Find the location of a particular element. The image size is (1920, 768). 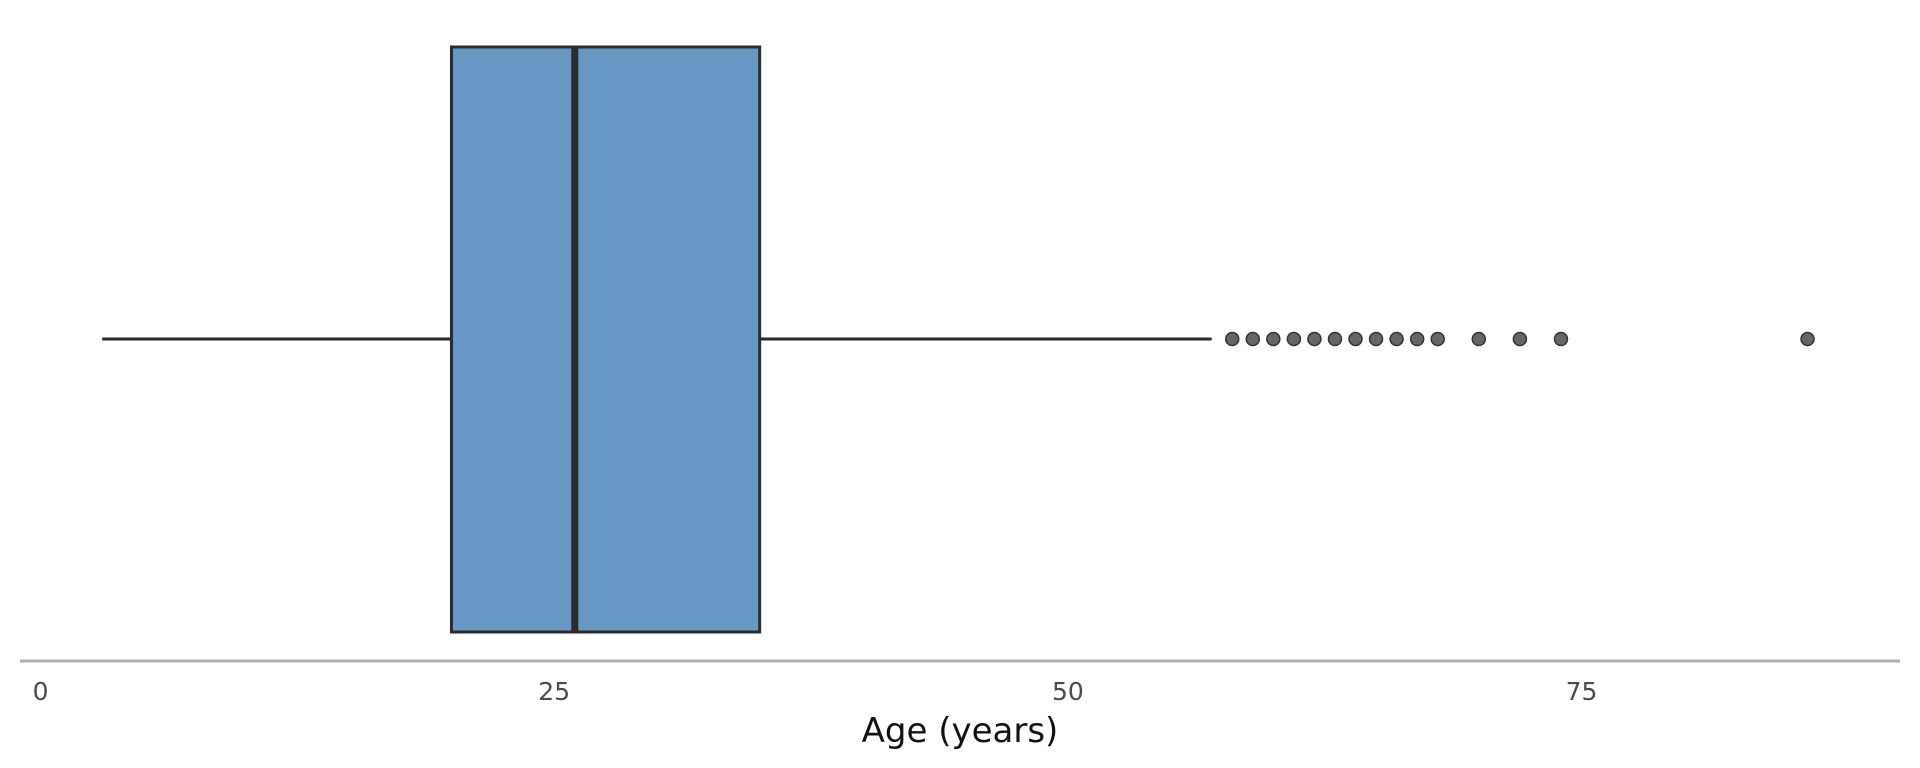

x-tick-label: 50 is located at coordinates (1068, 691).